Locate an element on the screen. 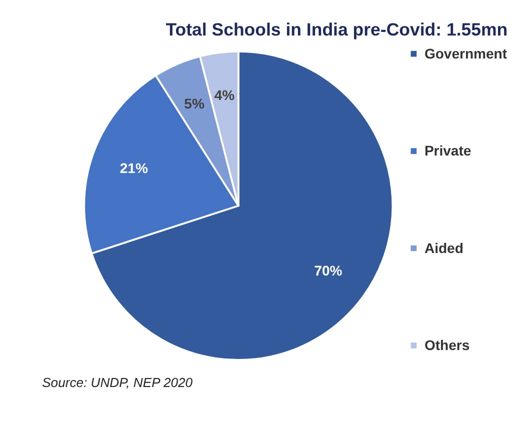 This screenshot has height=433, width=517. source-note: Source: UNDP, NEP 2020 is located at coordinates (118, 382).